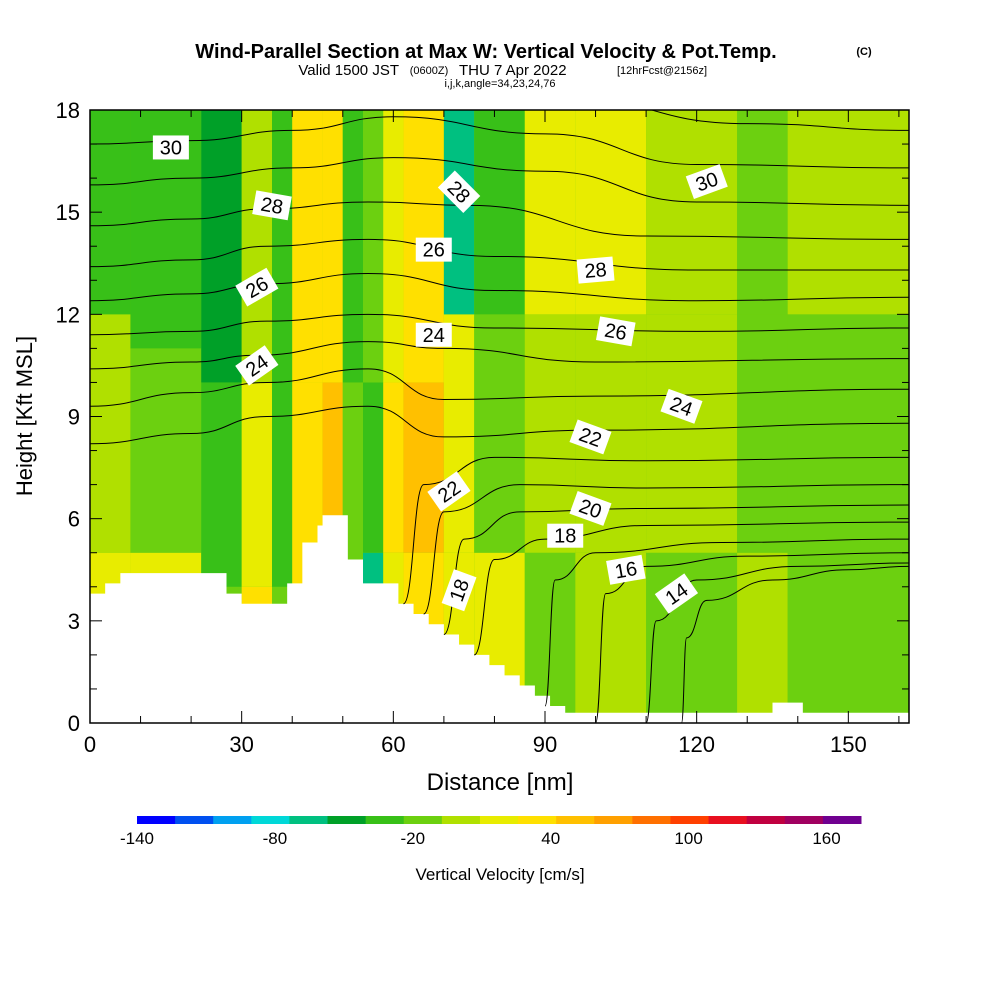  I want to click on contour-label: 16, so click(626, 569).